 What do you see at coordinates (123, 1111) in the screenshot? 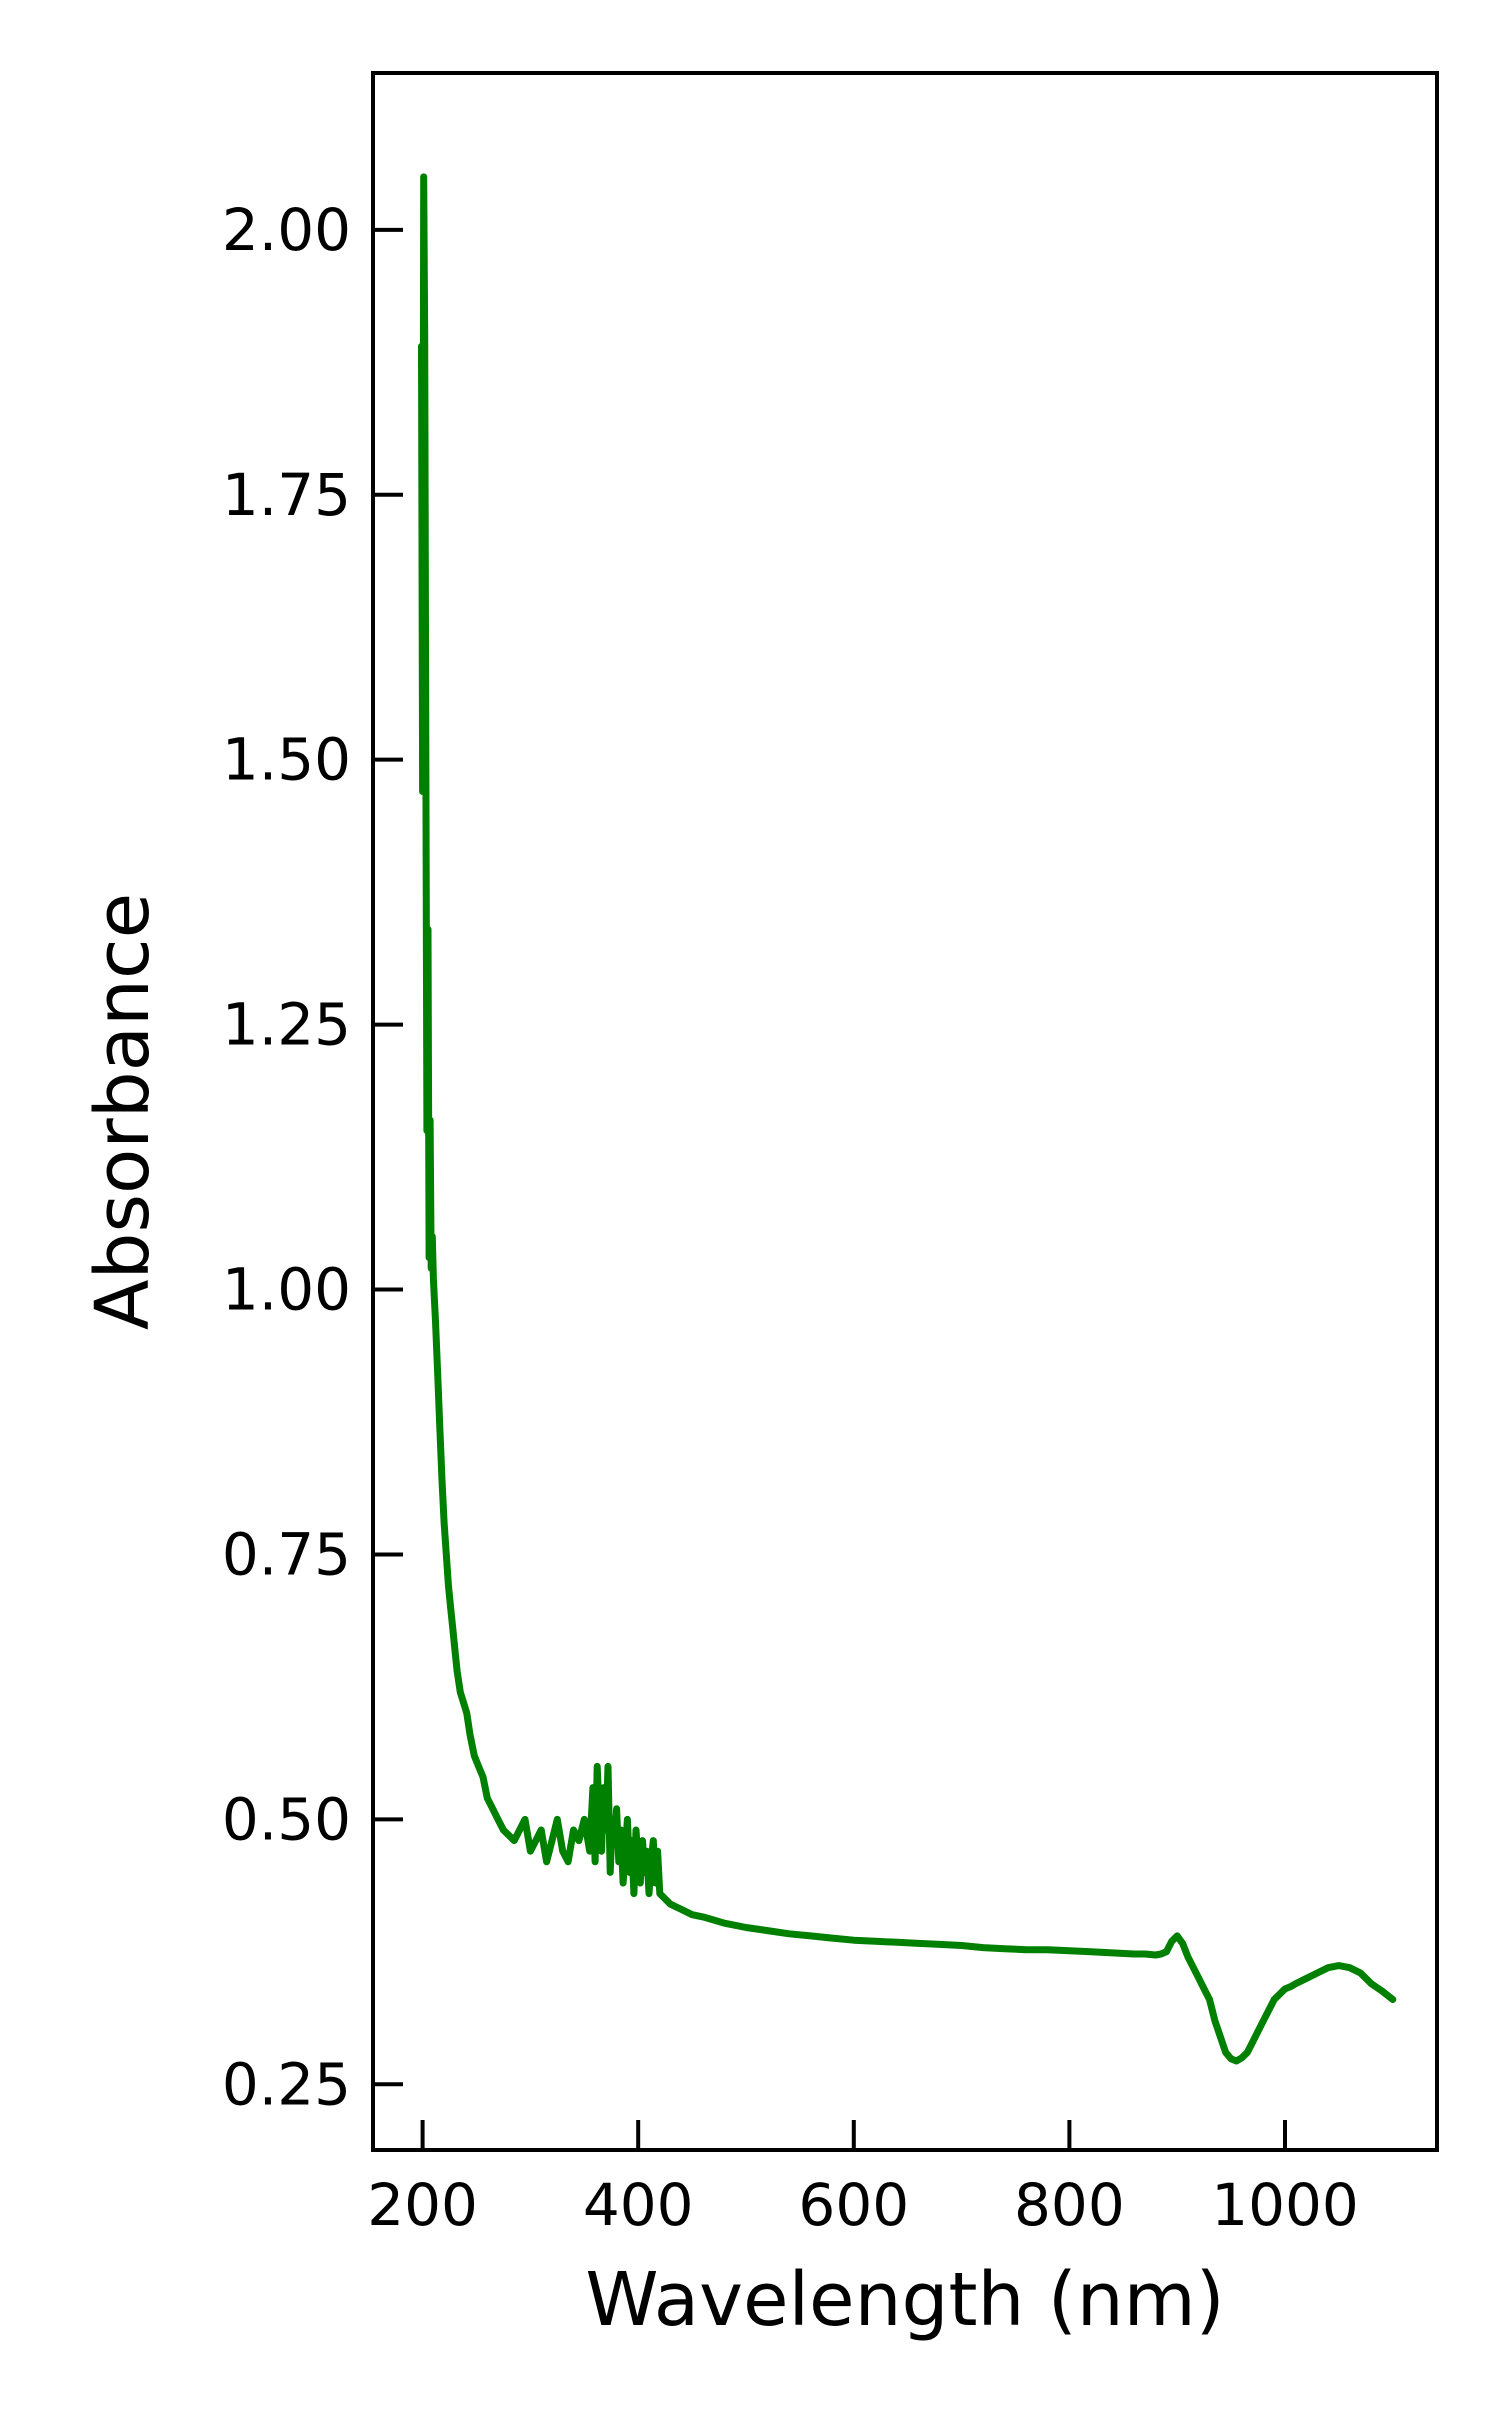
I see `y-axis-title: Absorbance` at bounding box center [123, 1111].